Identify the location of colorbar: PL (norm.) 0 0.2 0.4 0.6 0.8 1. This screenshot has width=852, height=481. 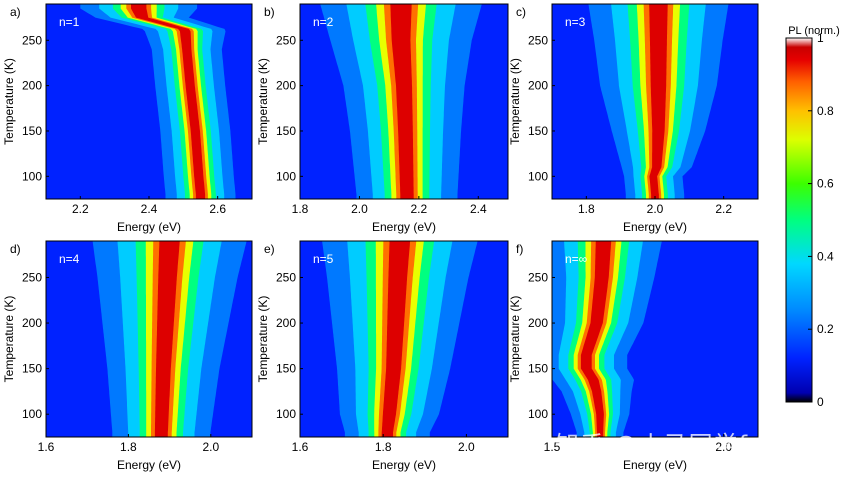
(812, 217).